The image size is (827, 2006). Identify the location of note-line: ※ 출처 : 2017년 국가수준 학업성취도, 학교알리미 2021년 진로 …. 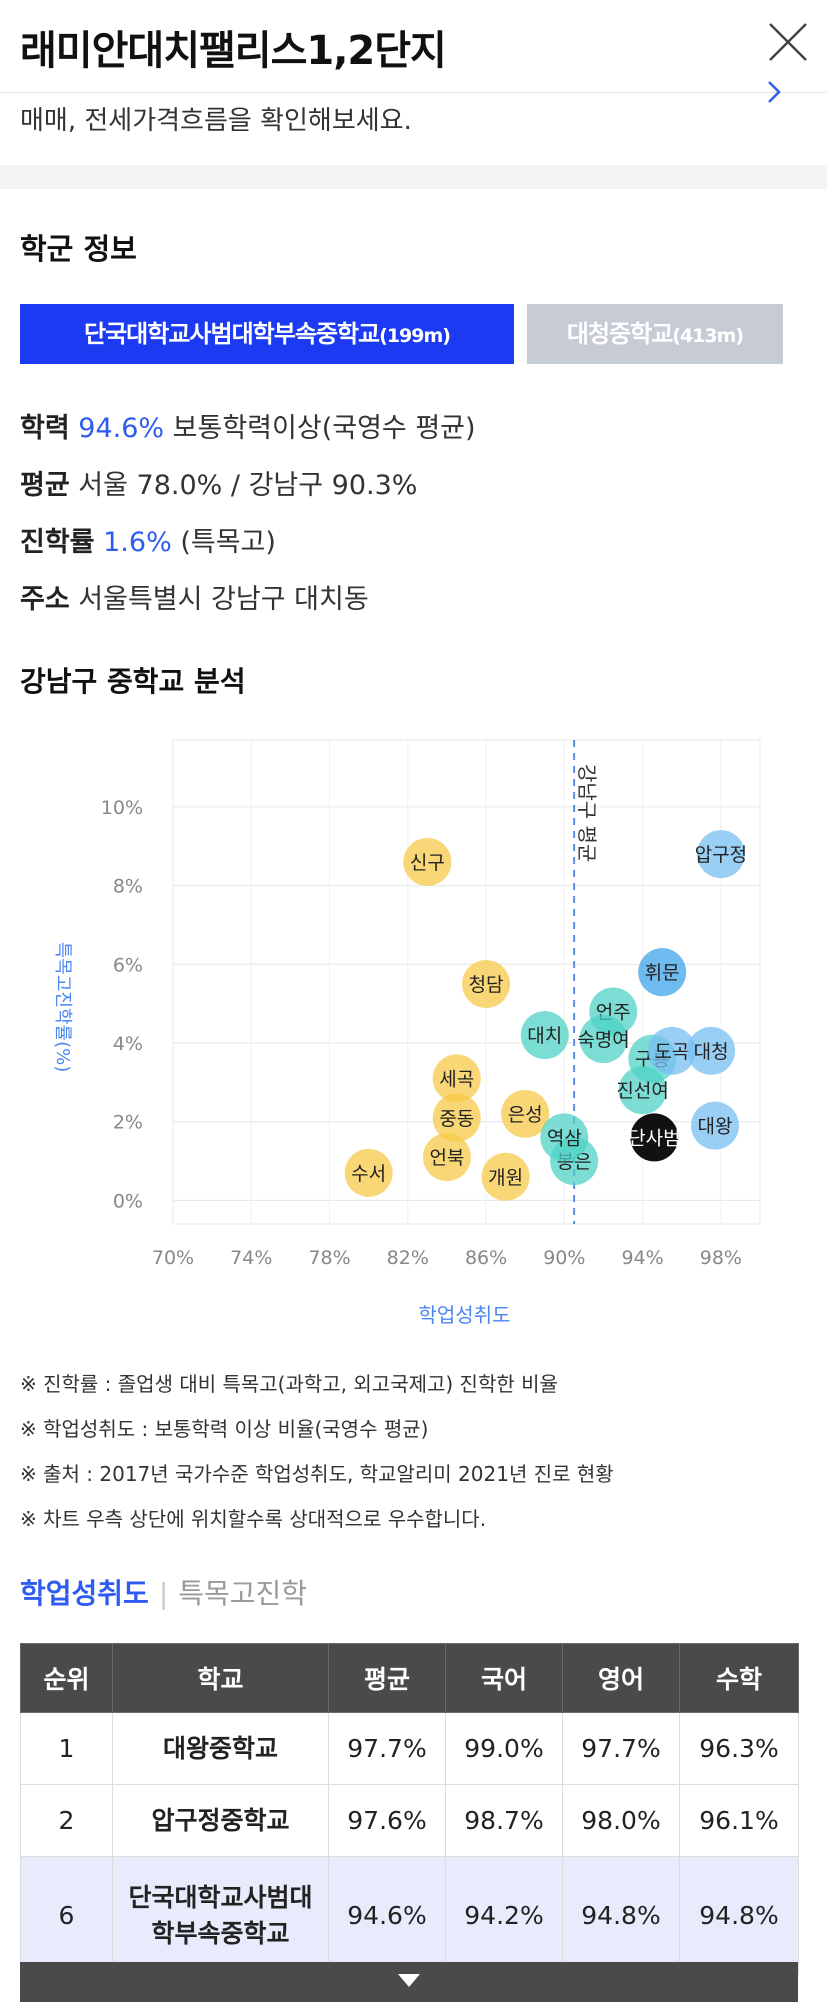
(317, 1474).